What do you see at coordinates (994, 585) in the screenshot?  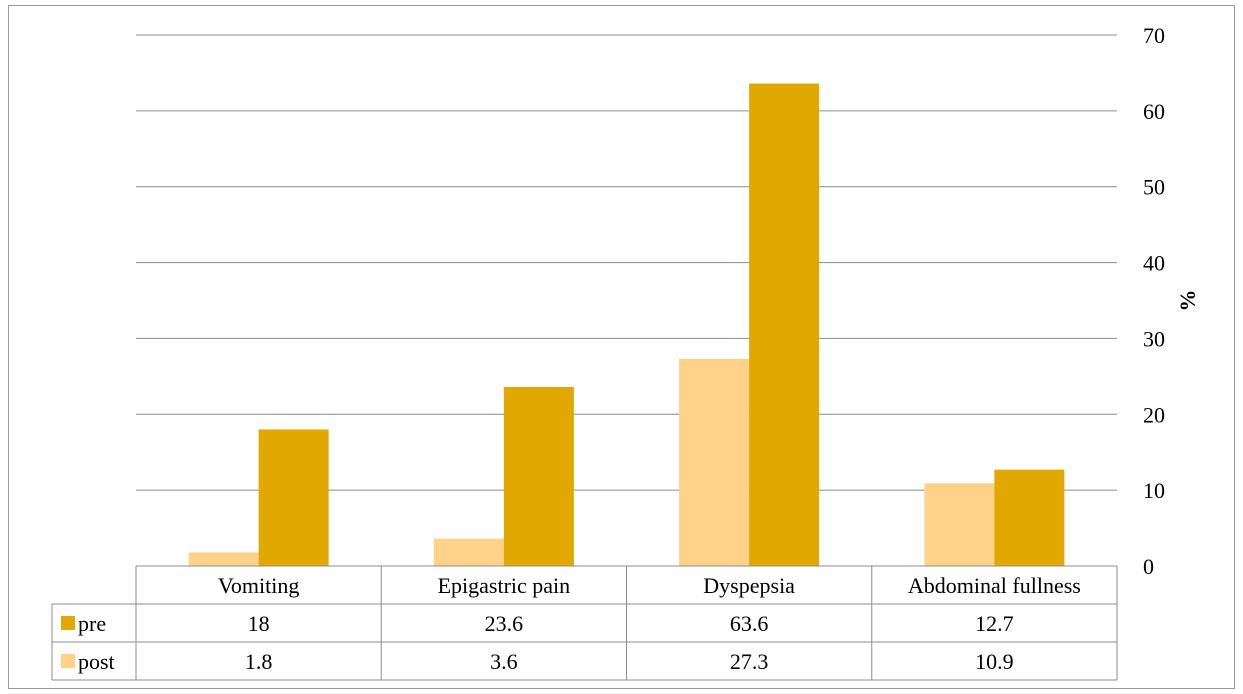 I see `category-label: Abdominal fullness` at bounding box center [994, 585].